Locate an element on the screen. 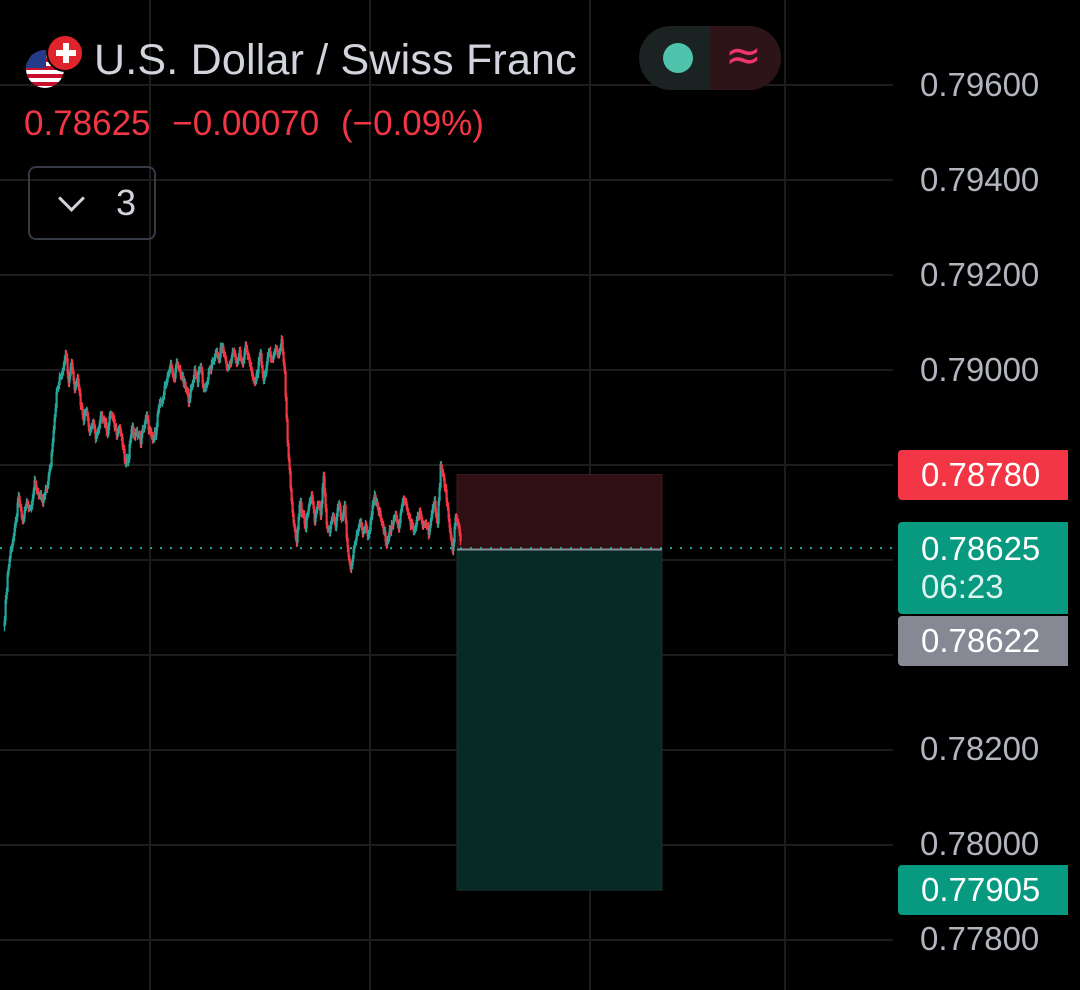  take-profit-zone is located at coordinates (559, 720).